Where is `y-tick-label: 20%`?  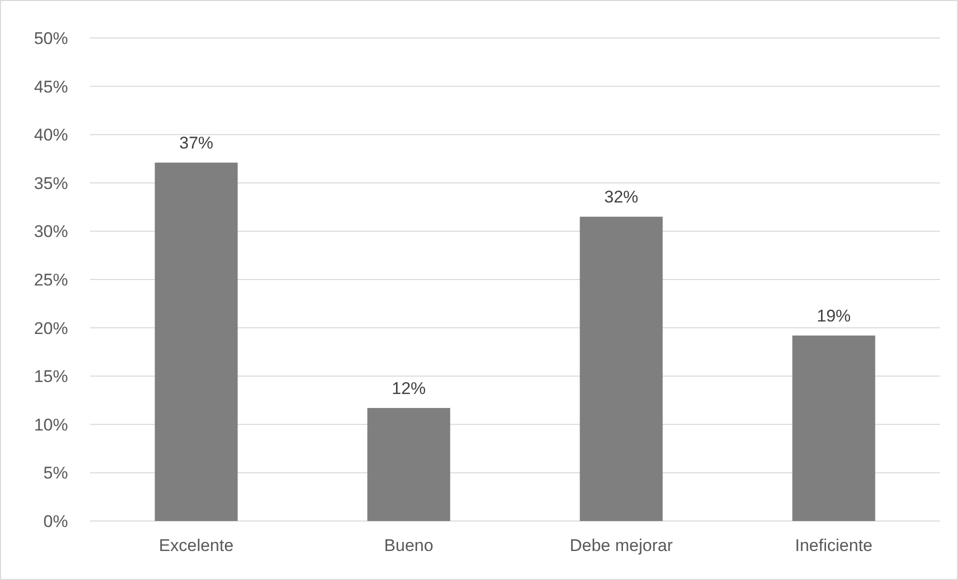
y-tick-label: 20% is located at coordinates (51, 328).